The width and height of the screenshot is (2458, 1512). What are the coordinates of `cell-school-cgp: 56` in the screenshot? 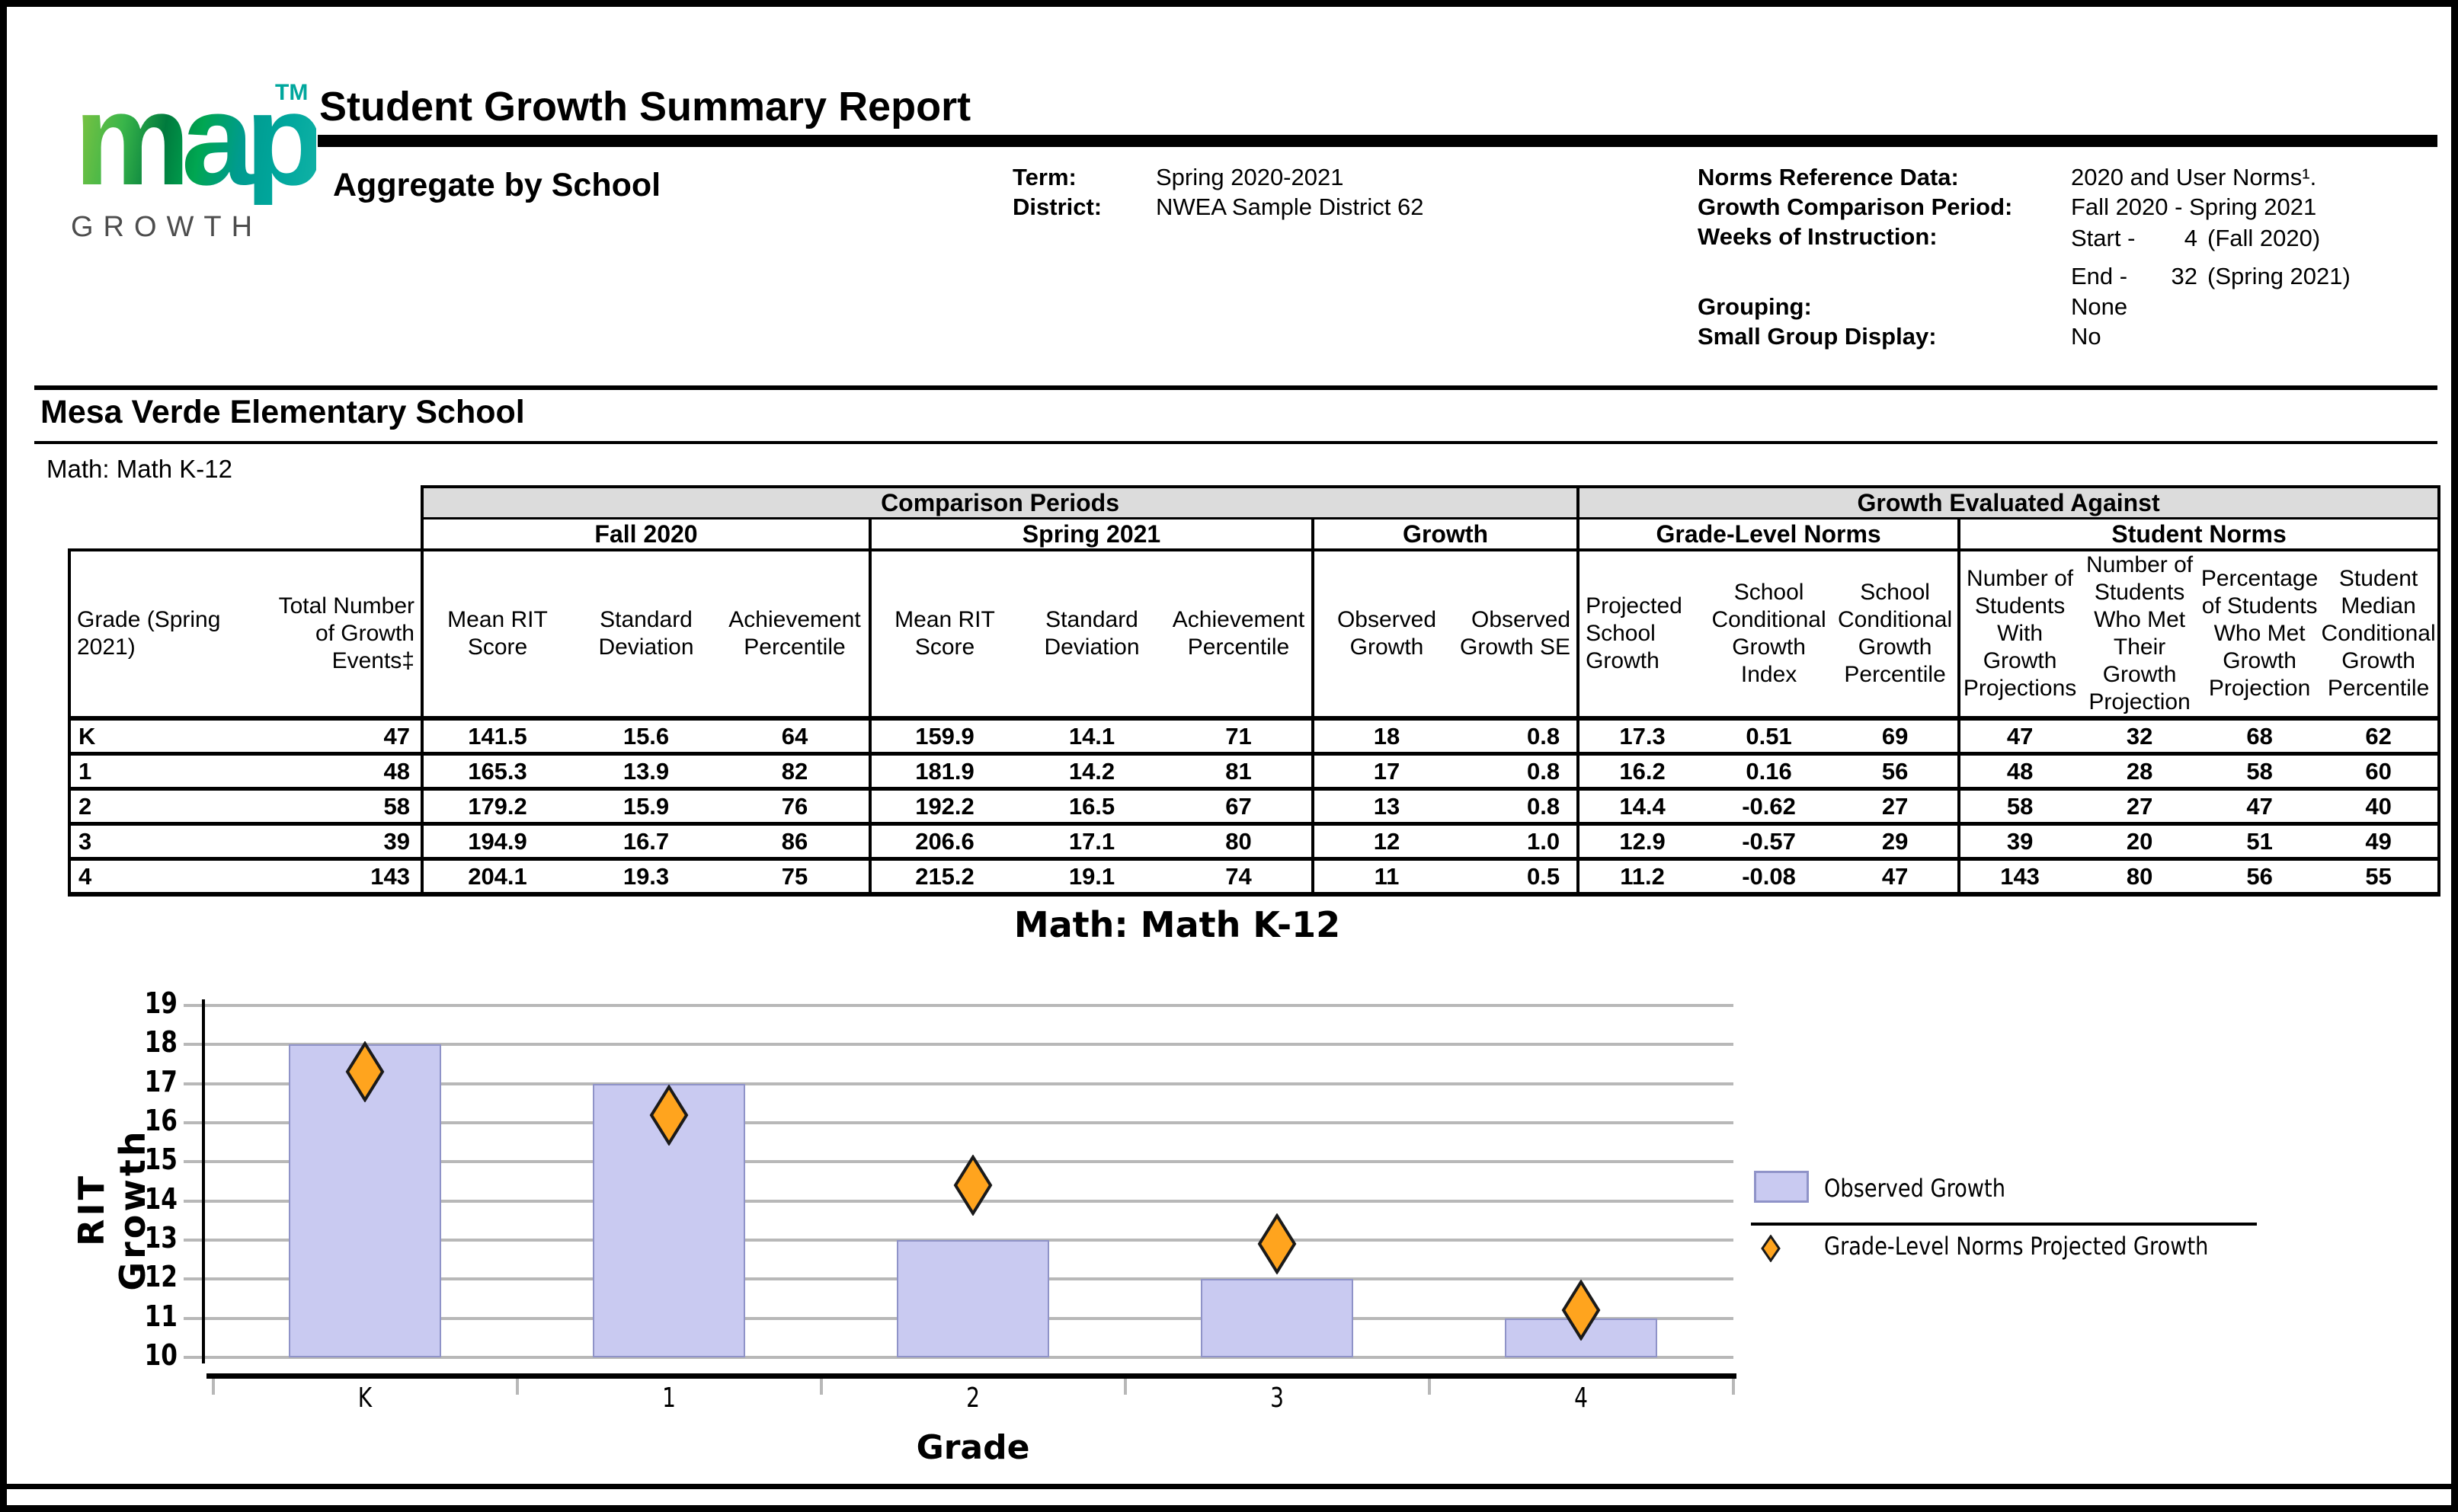 It's located at (1896, 772).